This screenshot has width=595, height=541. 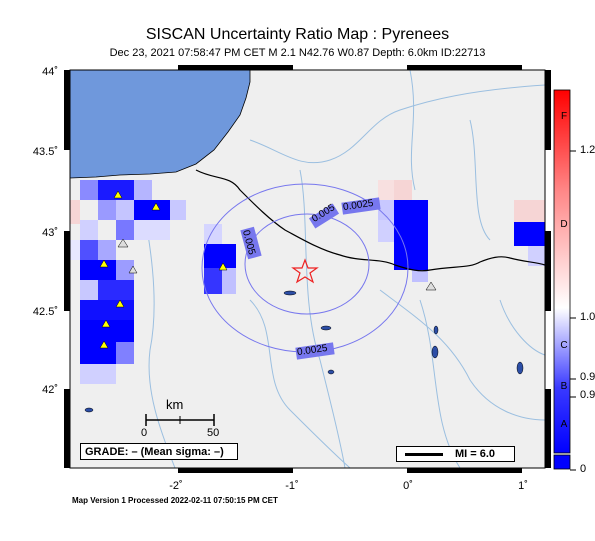 What do you see at coordinates (213, 433) in the screenshot?
I see `scale-end-label: 50` at bounding box center [213, 433].